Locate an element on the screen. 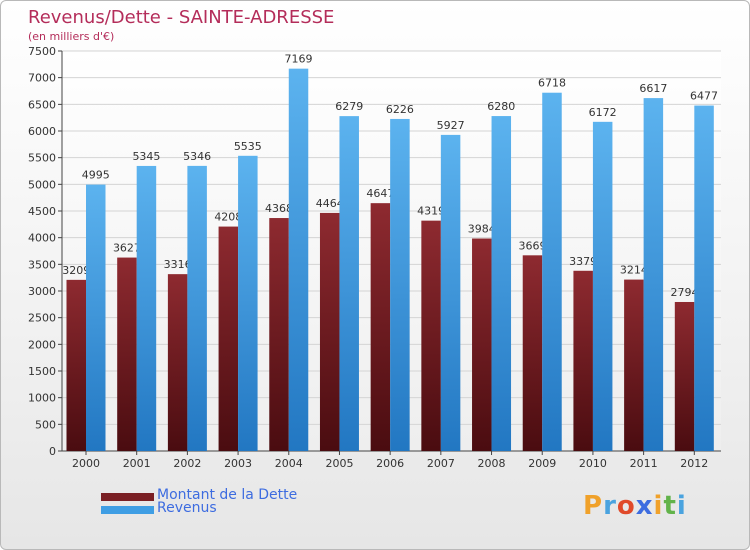  x-tick-label: 2009 is located at coordinates (542, 463).